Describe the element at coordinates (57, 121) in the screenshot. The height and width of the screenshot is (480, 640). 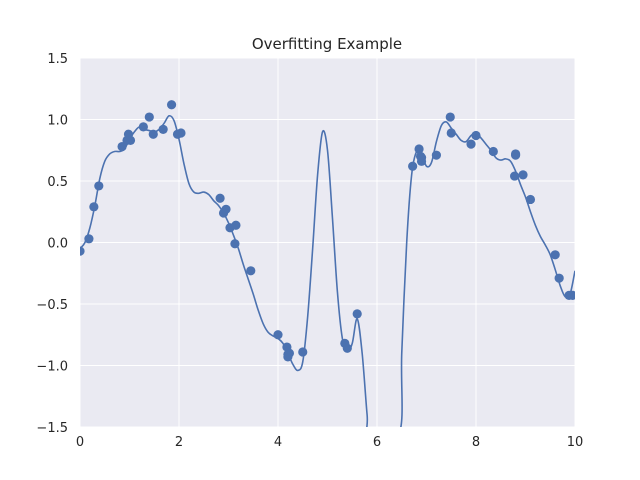
I see `y-tick-label: 1.0` at that location.